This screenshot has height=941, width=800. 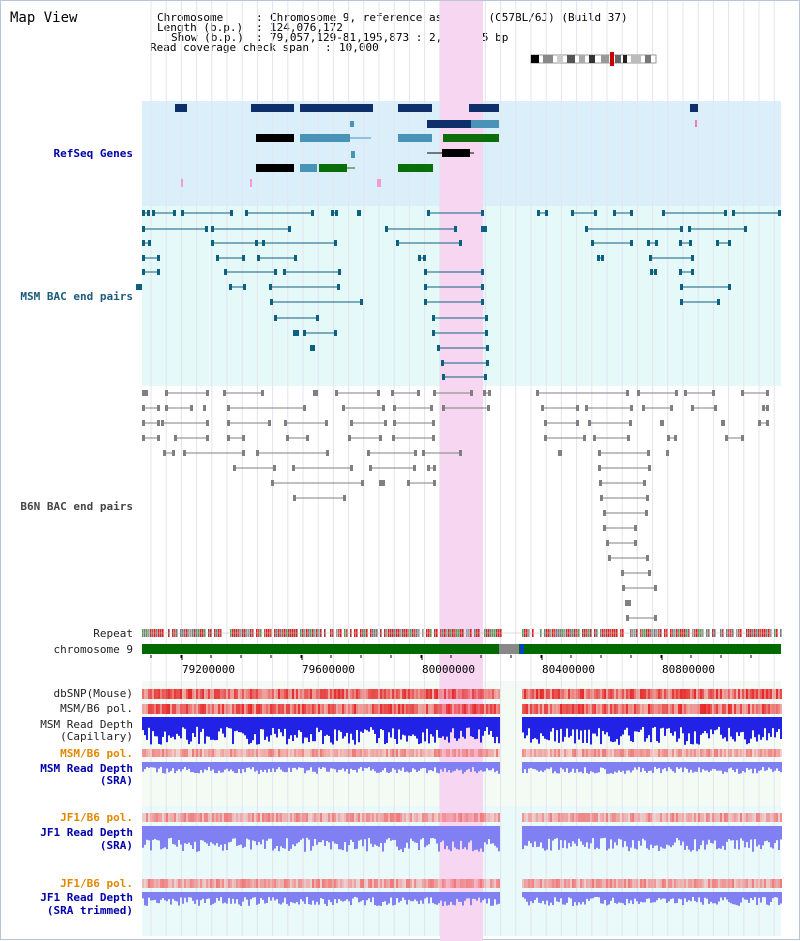 What do you see at coordinates (76, 296) in the screenshot?
I see `track-label-msm-bac: MSM BAC end pairs` at bounding box center [76, 296].